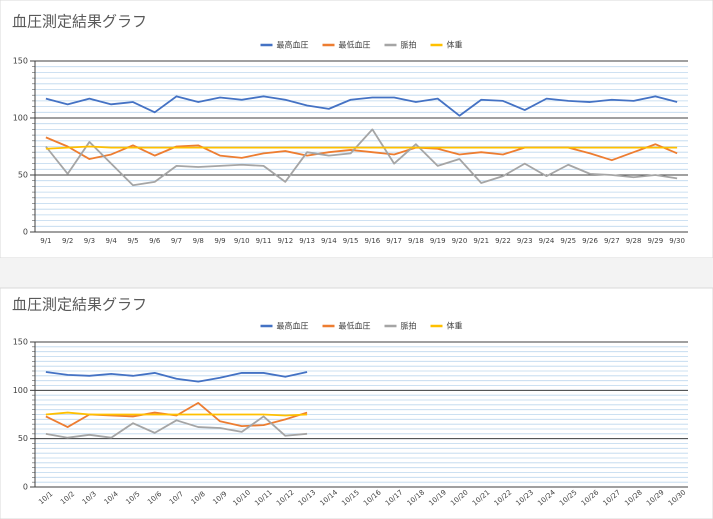 The height and width of the screenshot is (519, 713). Describe the element at coordinates (655, 241) in the screenshot. I see `x-tick-label: 9/29` at that location.